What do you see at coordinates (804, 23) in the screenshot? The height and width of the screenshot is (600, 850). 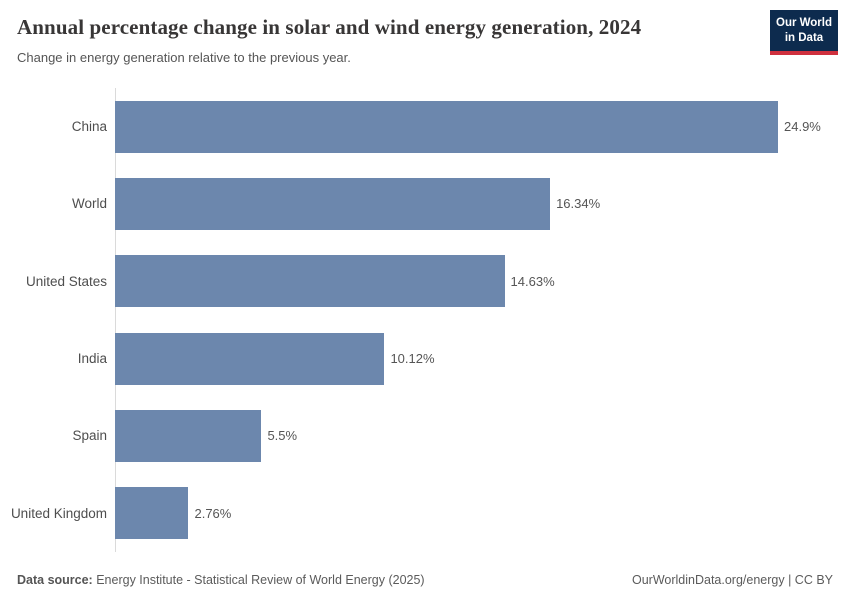 I see `owid-logo-line1: Our World` at bounding box center [804, 23].